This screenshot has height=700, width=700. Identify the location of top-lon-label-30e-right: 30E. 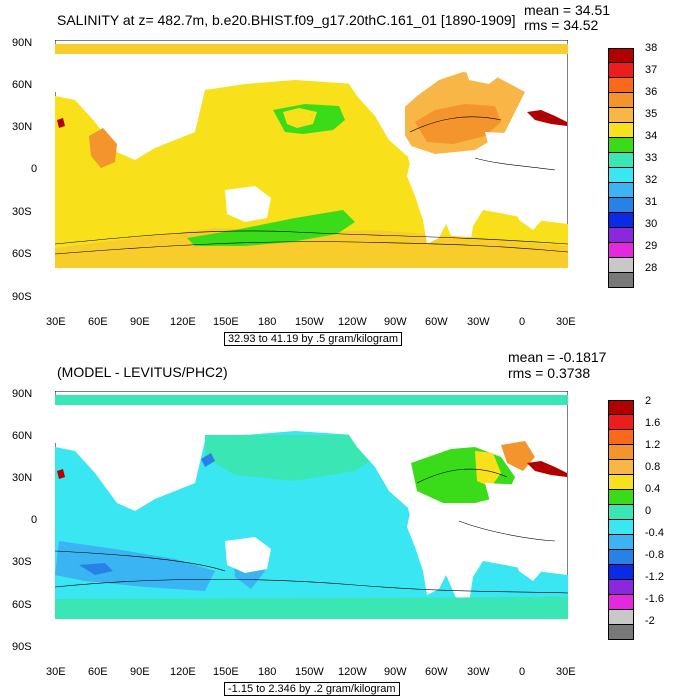
(566, 322).